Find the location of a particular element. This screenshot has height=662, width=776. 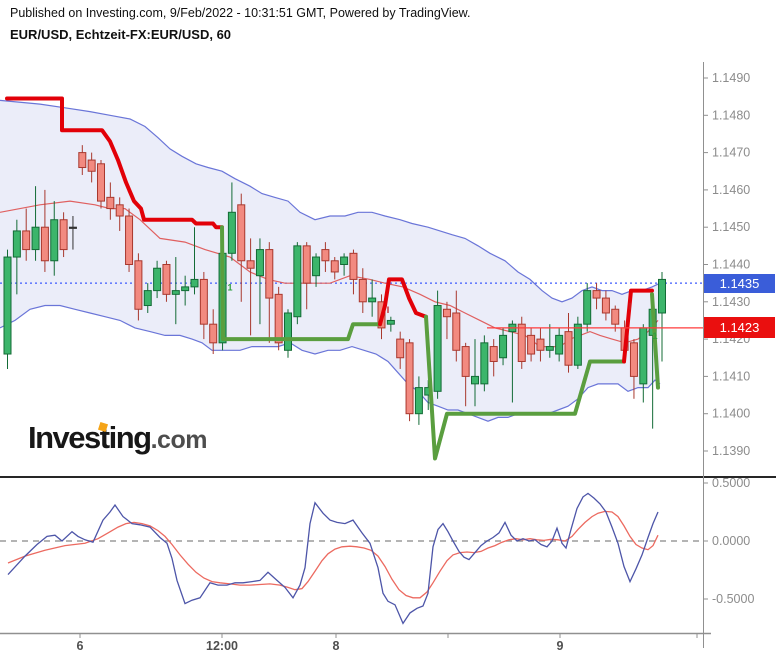

time-axis-scale-zone is located at coordinates (351, 648).